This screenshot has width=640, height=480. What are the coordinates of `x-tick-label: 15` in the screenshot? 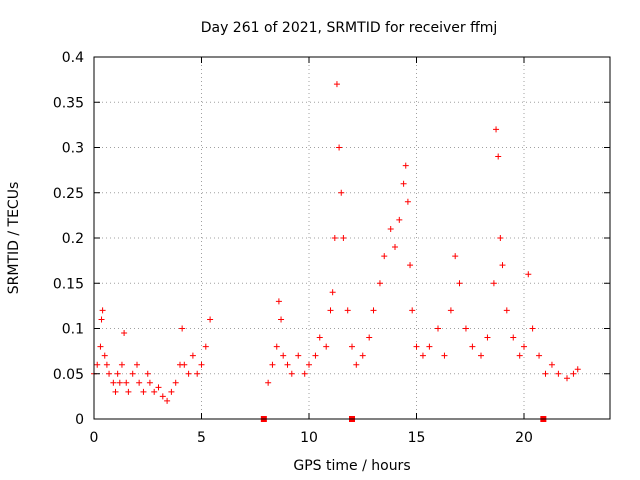 It's located at (417, 438).